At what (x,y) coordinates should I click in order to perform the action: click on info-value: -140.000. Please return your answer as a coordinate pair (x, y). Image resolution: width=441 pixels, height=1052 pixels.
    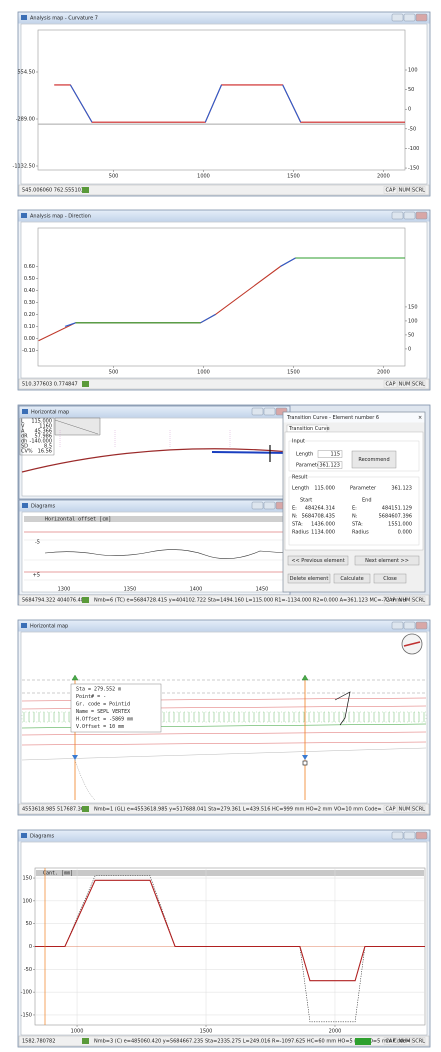
    Looking at the image, I should click on (41, 442).